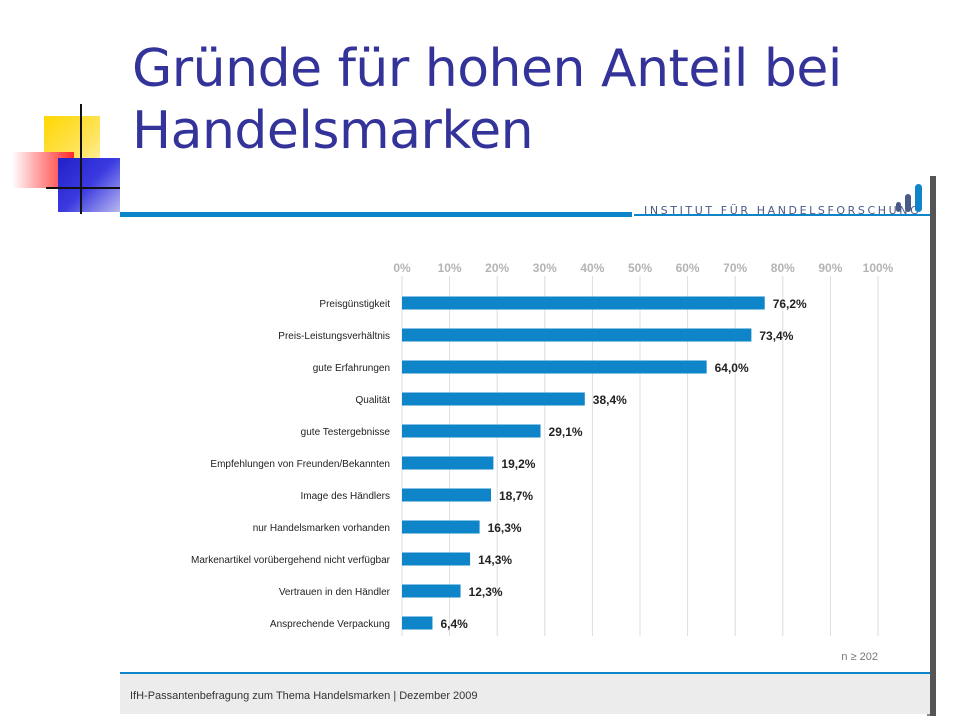 The width and height of the screenshot is (960, 720). What do you see at coordinates (89, 185) in the screenshot?
I see `decor-blue-square` at bounding box center [89, 185].